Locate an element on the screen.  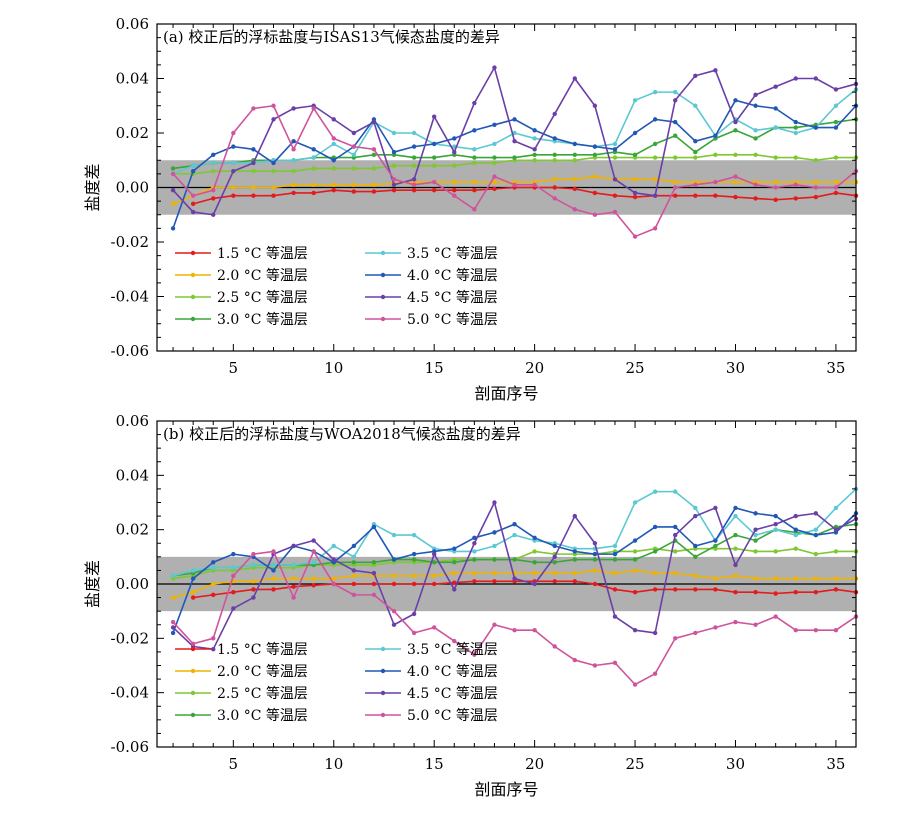
legend-label: 3.0 °C 等温层 is located at coordinates (262, 319).